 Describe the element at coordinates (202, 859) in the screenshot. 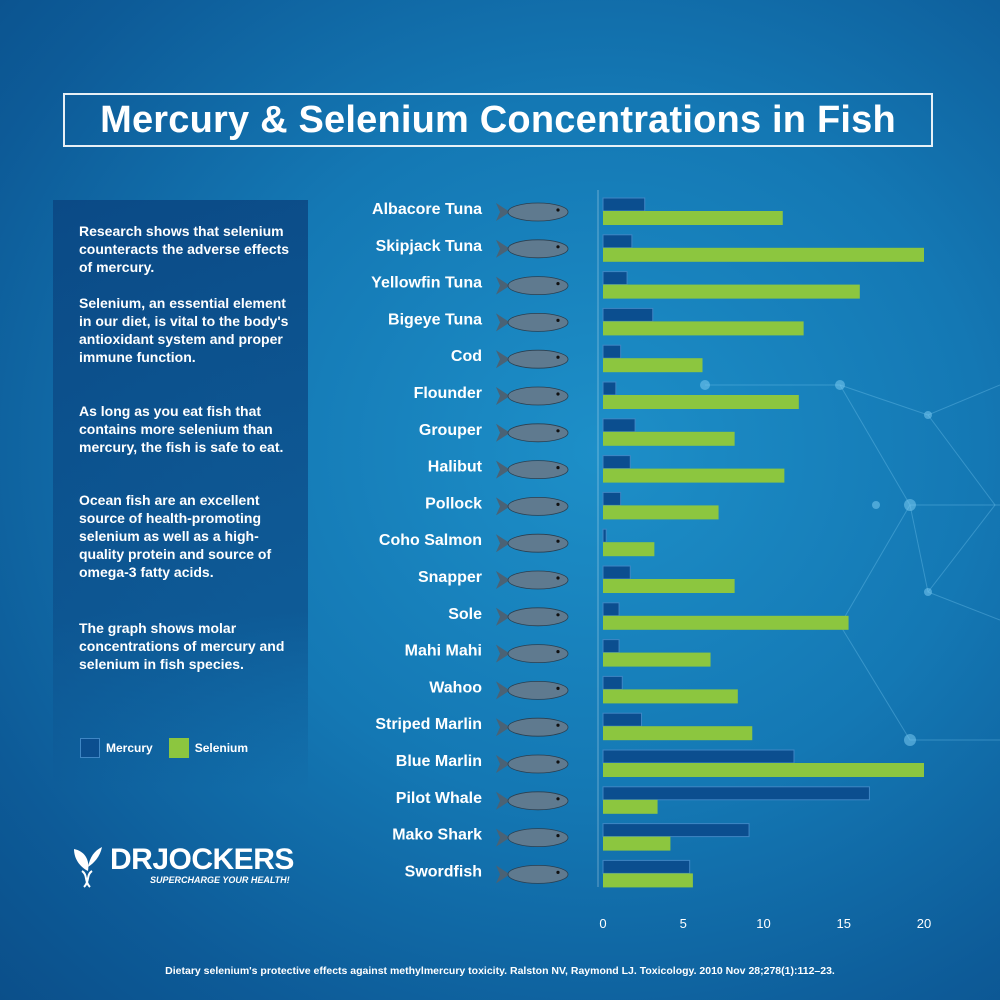

I see `logo-name: DRJOCKERS` at that location.